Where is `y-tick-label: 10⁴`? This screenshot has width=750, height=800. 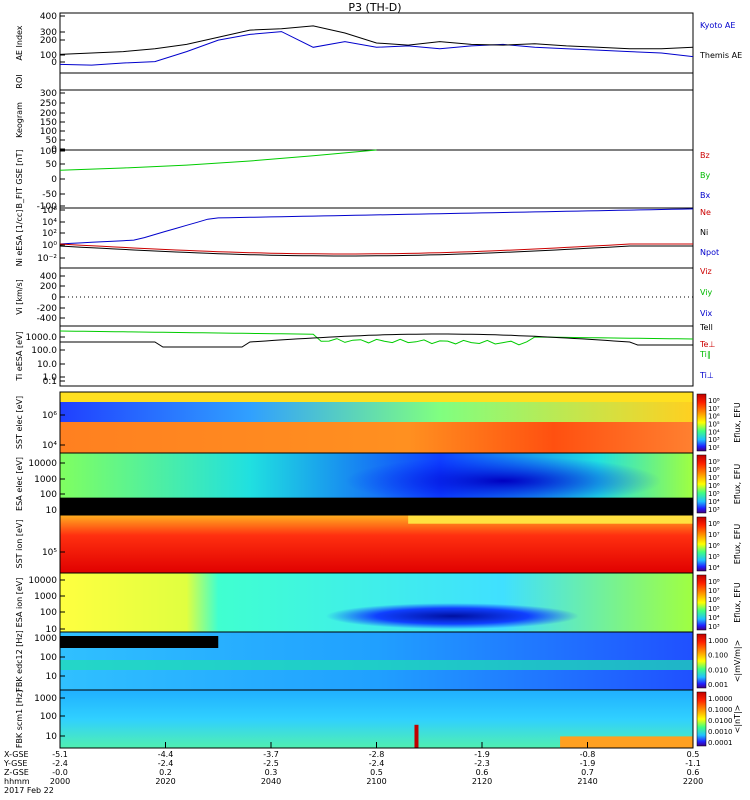 y-tick-label: 10⁴ is located at coordinates (49, 223).